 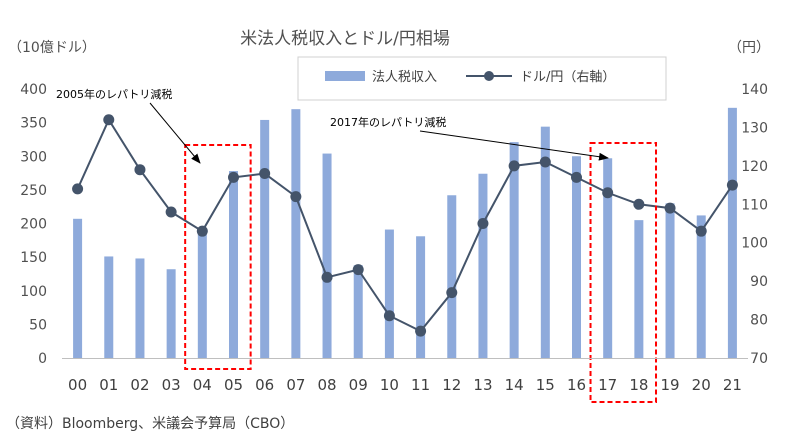 I want to click on x-tick-label: 16, so click(x=576, y=385).